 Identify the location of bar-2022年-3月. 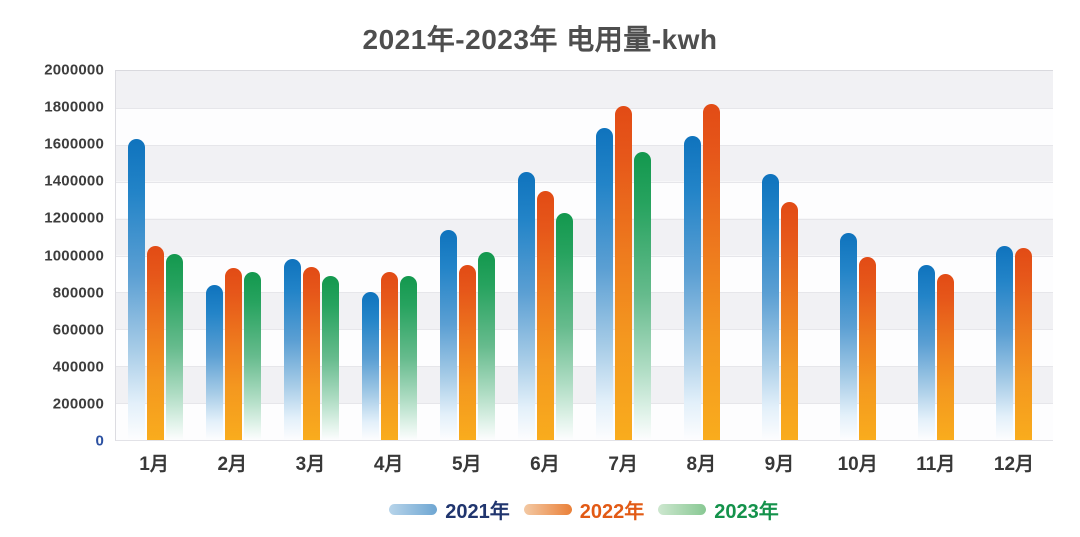
(311, 353).